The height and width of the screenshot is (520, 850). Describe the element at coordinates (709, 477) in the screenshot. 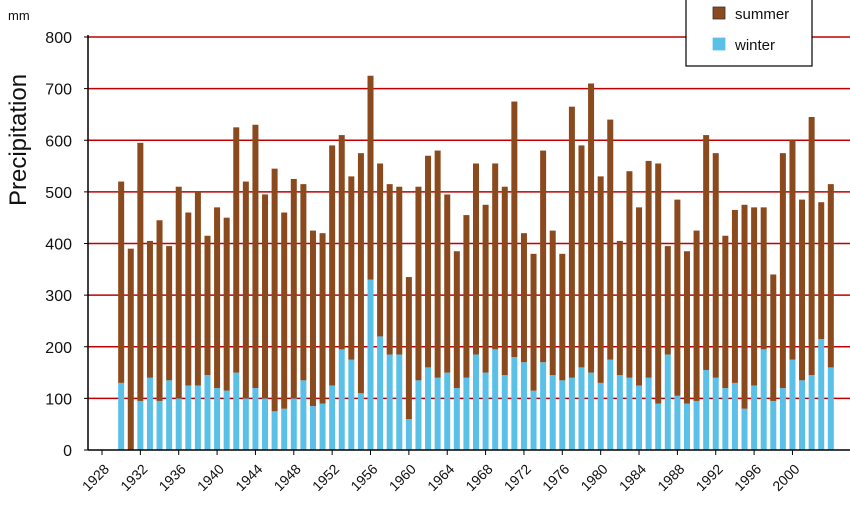

I see `x-tick-label: 1992` at that location.